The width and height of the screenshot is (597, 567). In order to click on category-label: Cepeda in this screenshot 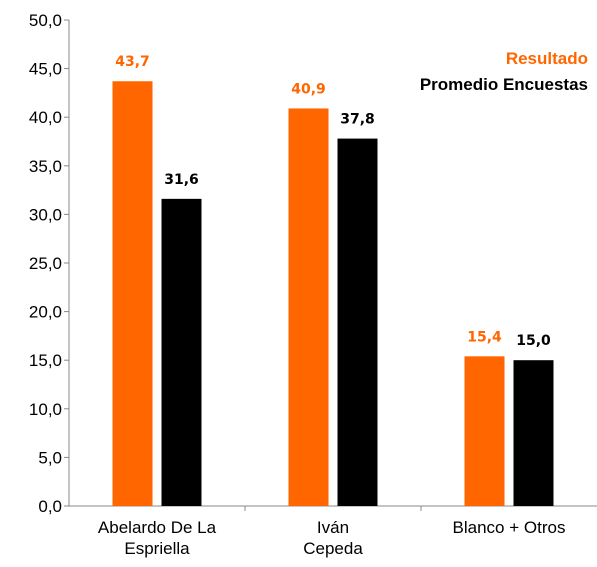, I will do `click(333, 548)`.